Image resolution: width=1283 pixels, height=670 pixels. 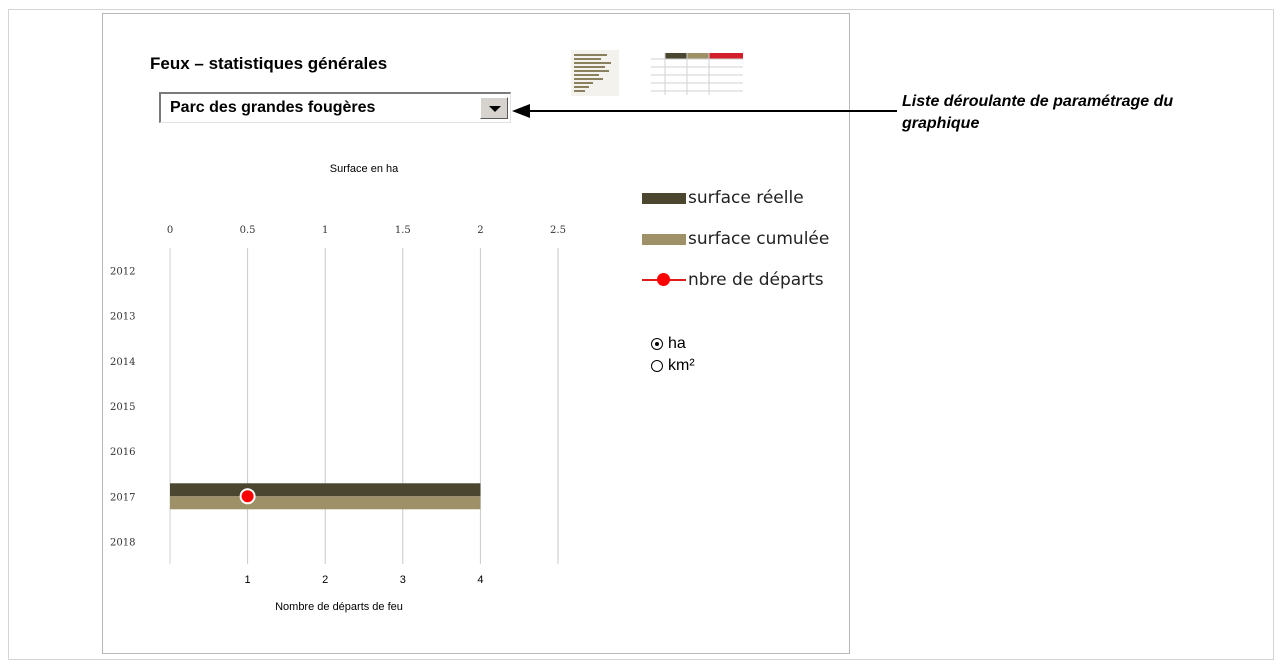 I want to click on radio-checked-icon, so click(x=657, y=344).